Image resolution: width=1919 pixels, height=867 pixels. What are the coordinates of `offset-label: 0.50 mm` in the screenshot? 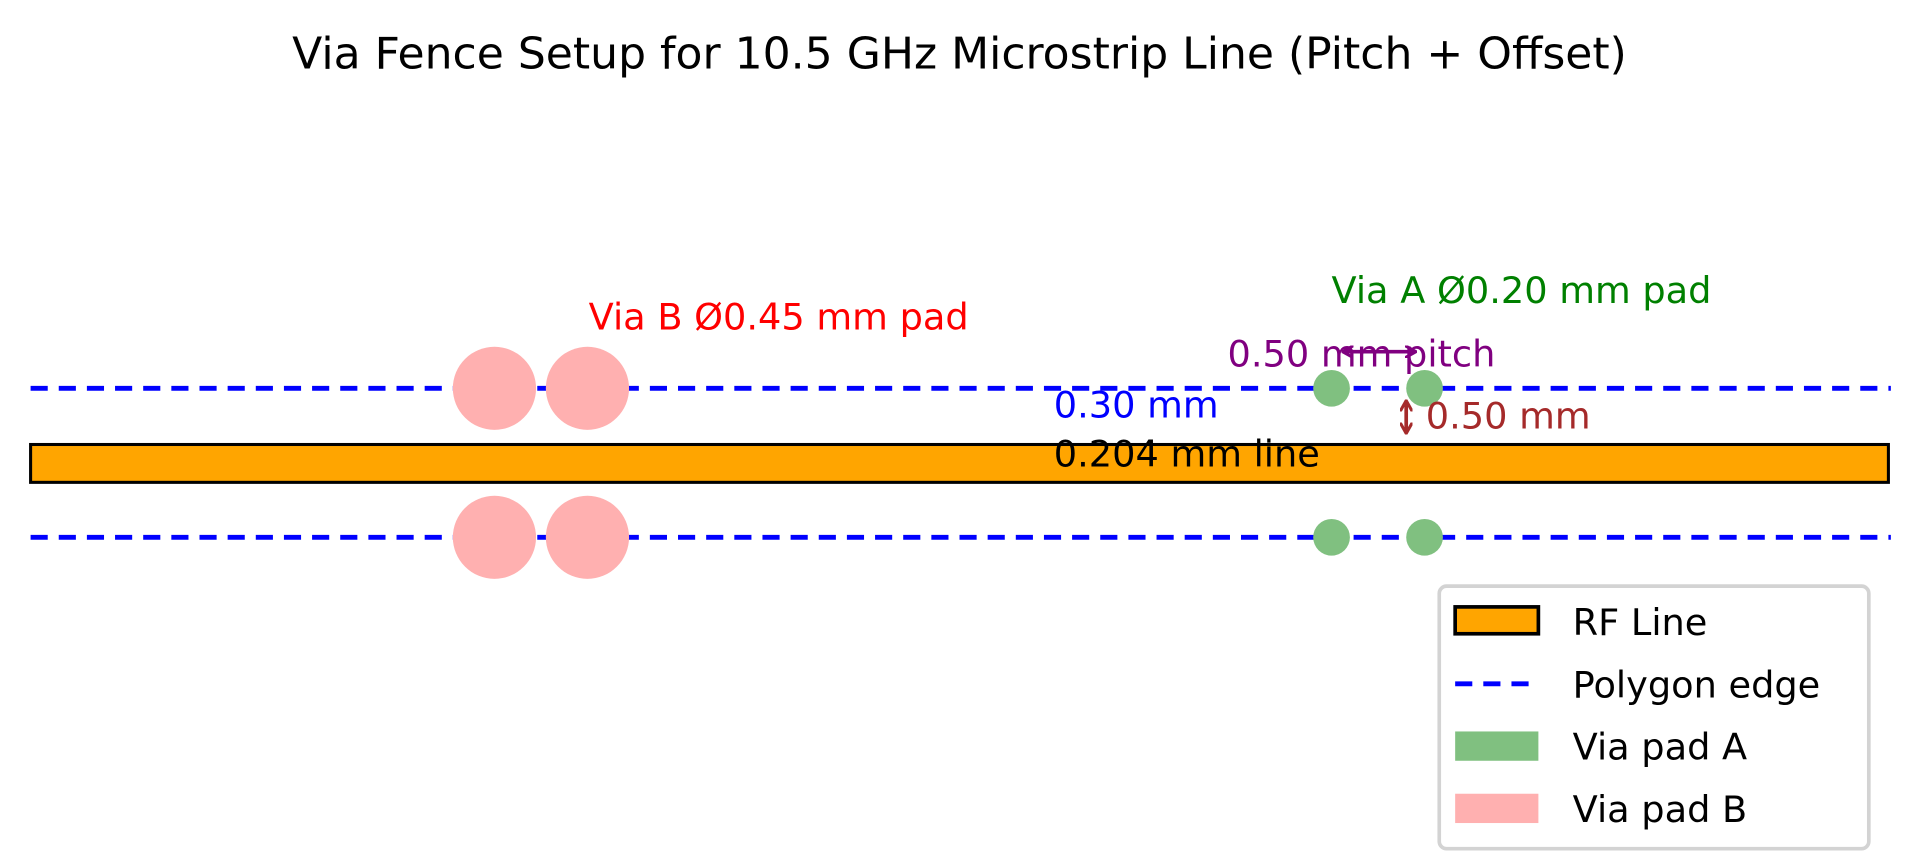 It's located at (1508, 416).